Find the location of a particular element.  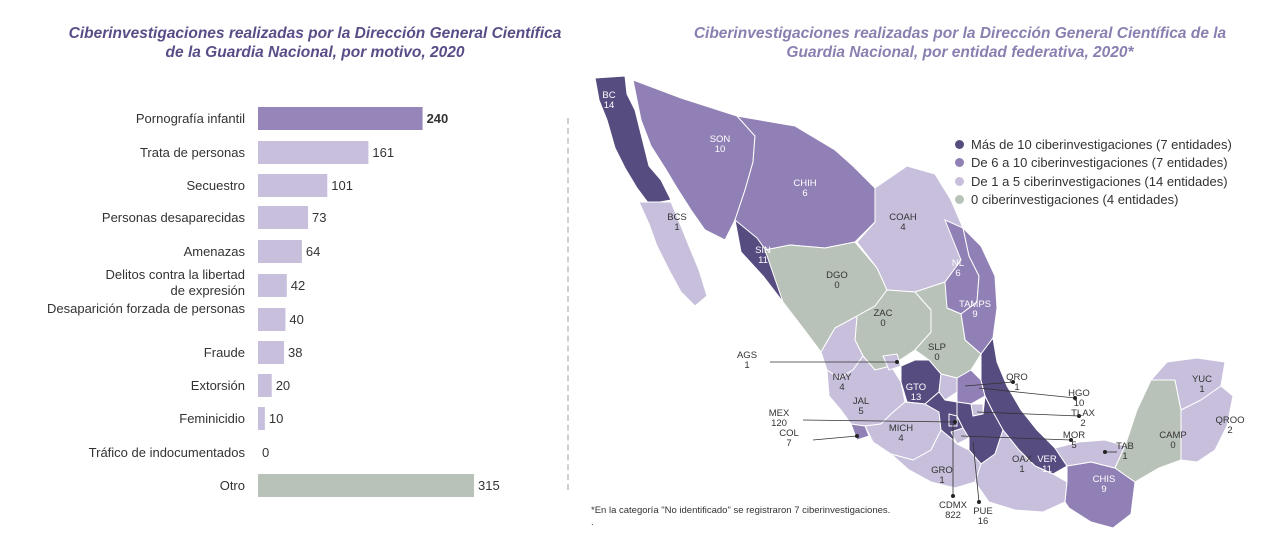

map-label-cdmx: CDMX 822 is located at coordinates (953, 510).